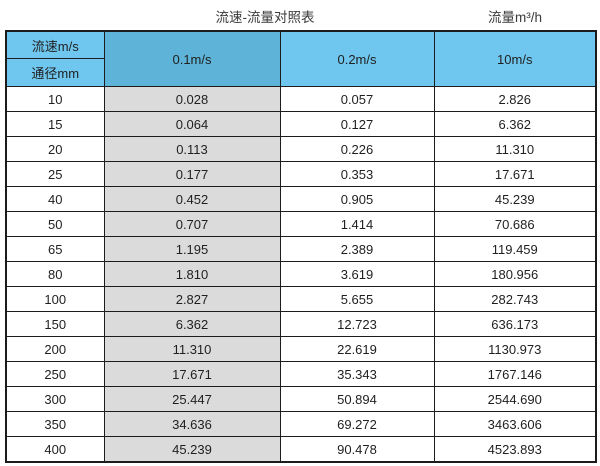 Image resolution: width=600 pixels, height=466 pixels. I want to click on diameter-cell: 15, so click(55, 124).